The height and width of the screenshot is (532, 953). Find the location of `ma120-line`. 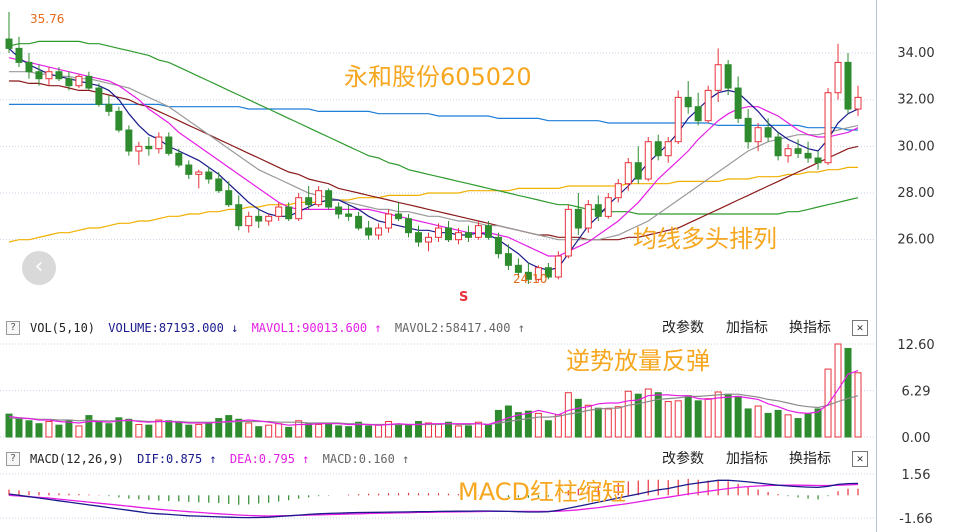

ma120-line is located at coordinates (433, 117).